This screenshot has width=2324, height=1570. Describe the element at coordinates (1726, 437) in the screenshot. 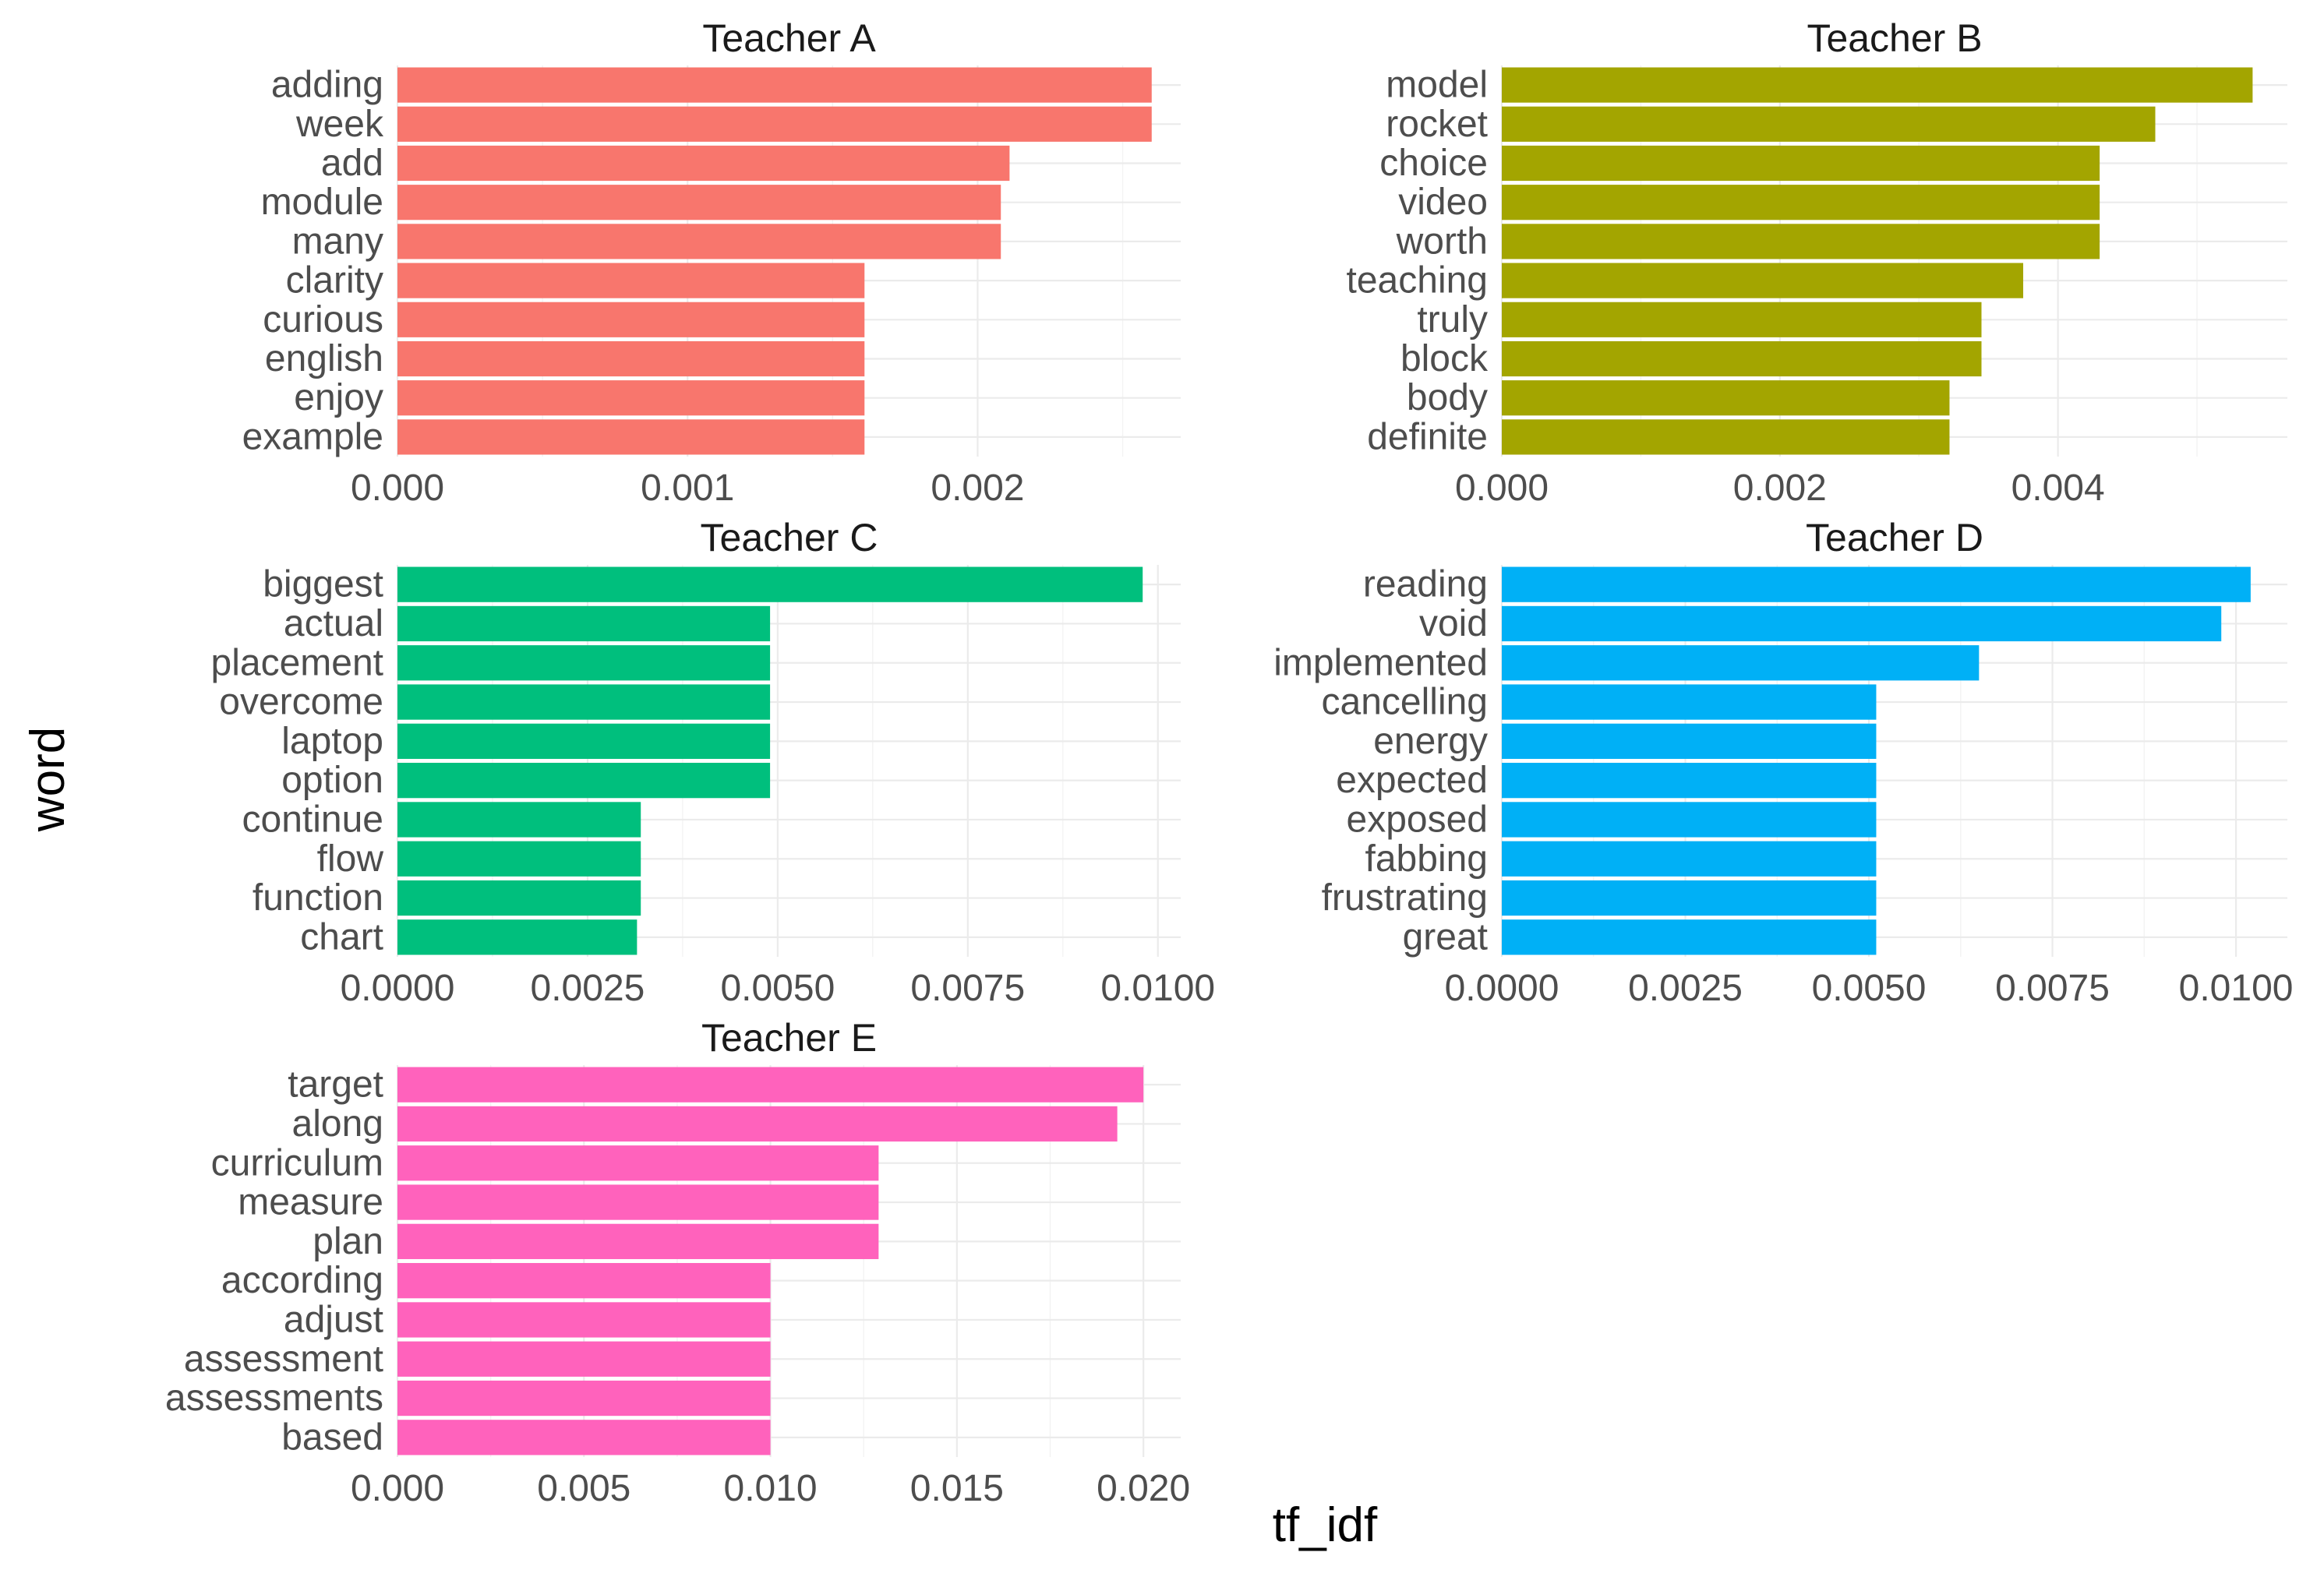

I see `bar-definite` at that location.